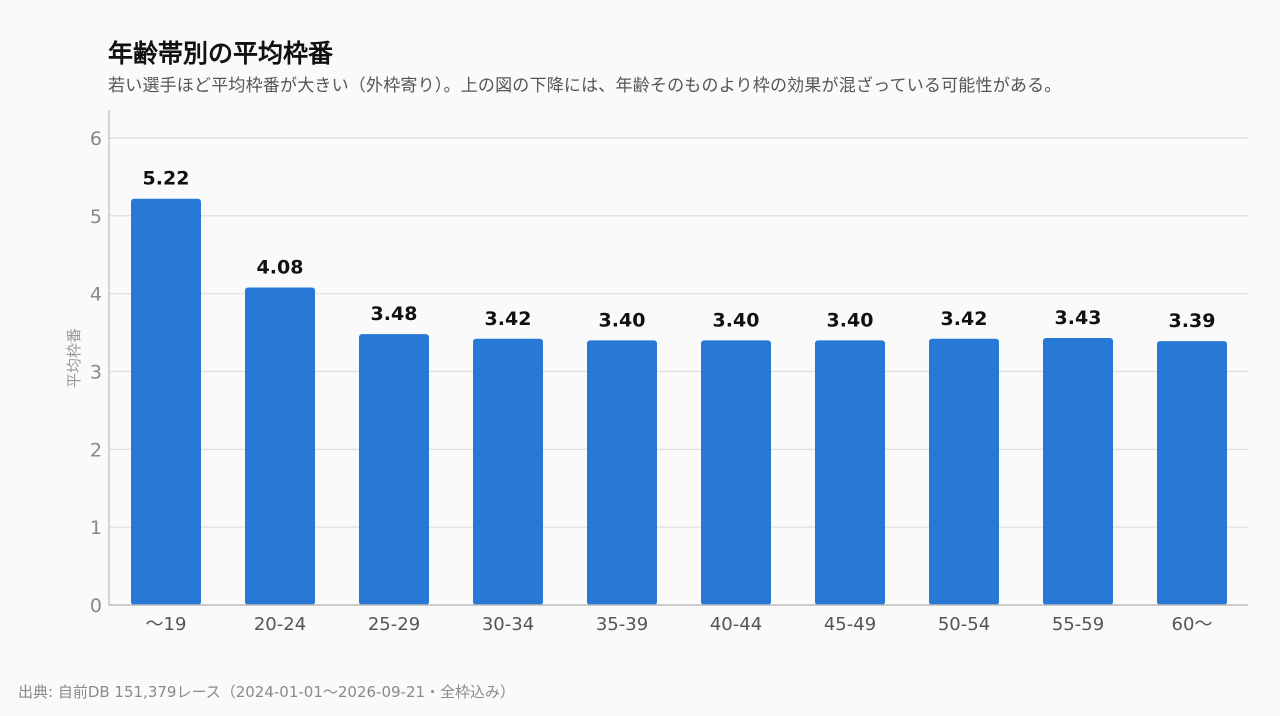 Image resolution: width=1280 pixels, height=716 pixels. I want to click on y-tick-label: 6, so click(96, 139).